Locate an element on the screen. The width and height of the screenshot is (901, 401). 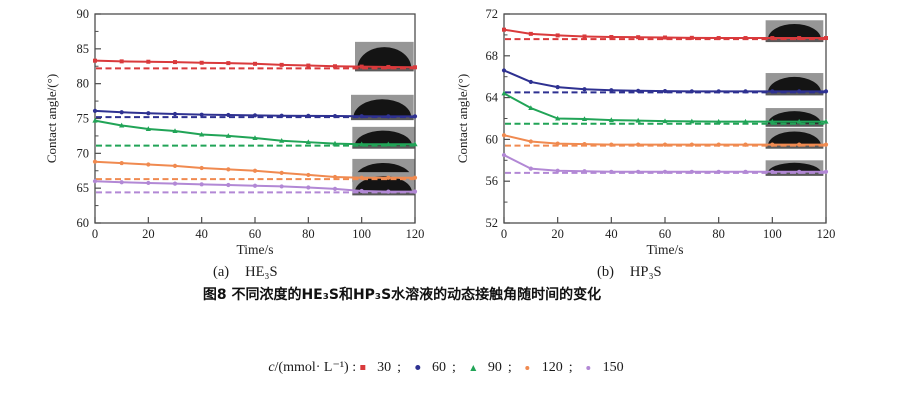
caption-a-index: (a) is located at coordinates (221, 272).